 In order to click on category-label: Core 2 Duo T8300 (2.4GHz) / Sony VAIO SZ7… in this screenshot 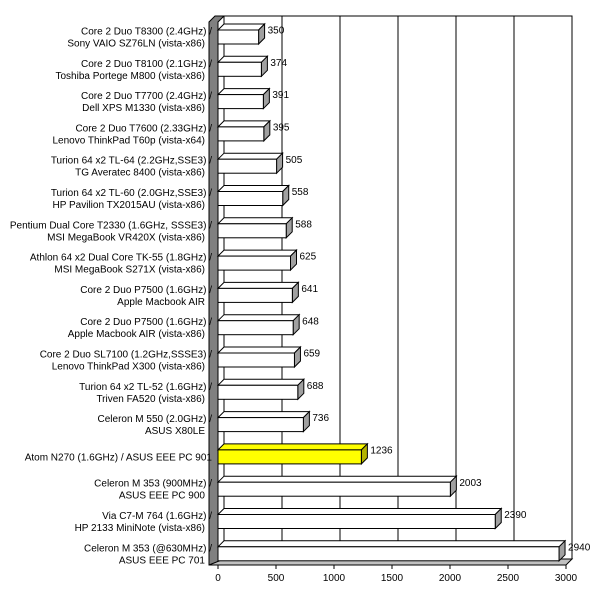, I will do `click(139, 38)`.